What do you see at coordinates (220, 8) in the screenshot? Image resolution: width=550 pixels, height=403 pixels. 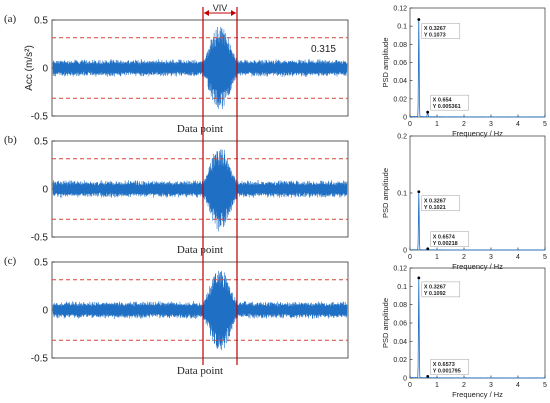 I see `viv-label: VIV` at bounding box center [220, 8].